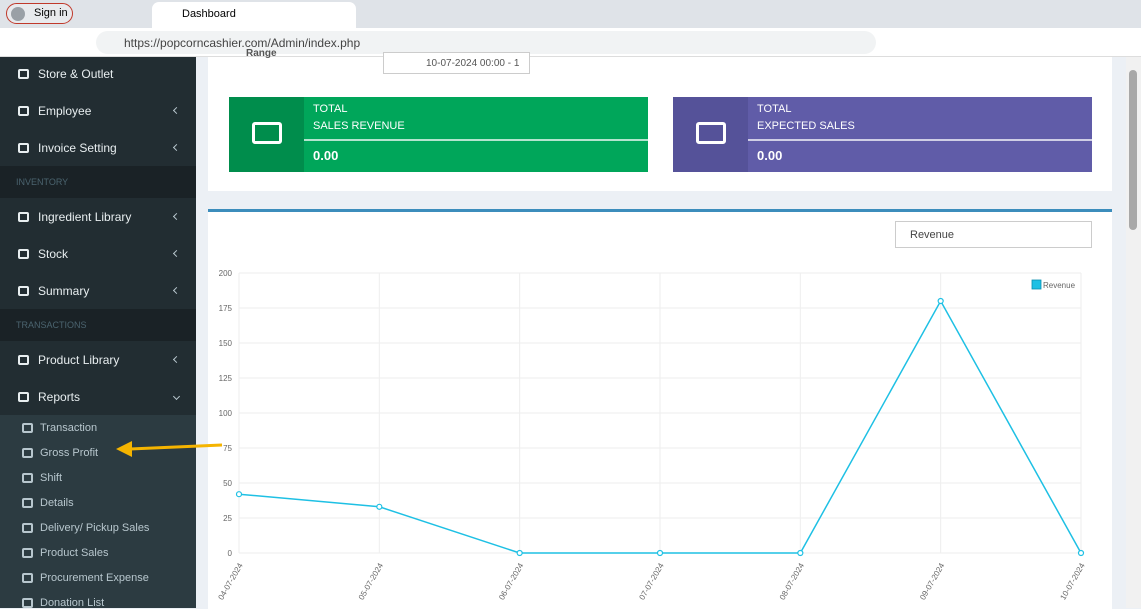  What do you see at coordinates (227, 483) in the screenshot?
I see `y-tick-label: 50` at bounding box center [227, 483].